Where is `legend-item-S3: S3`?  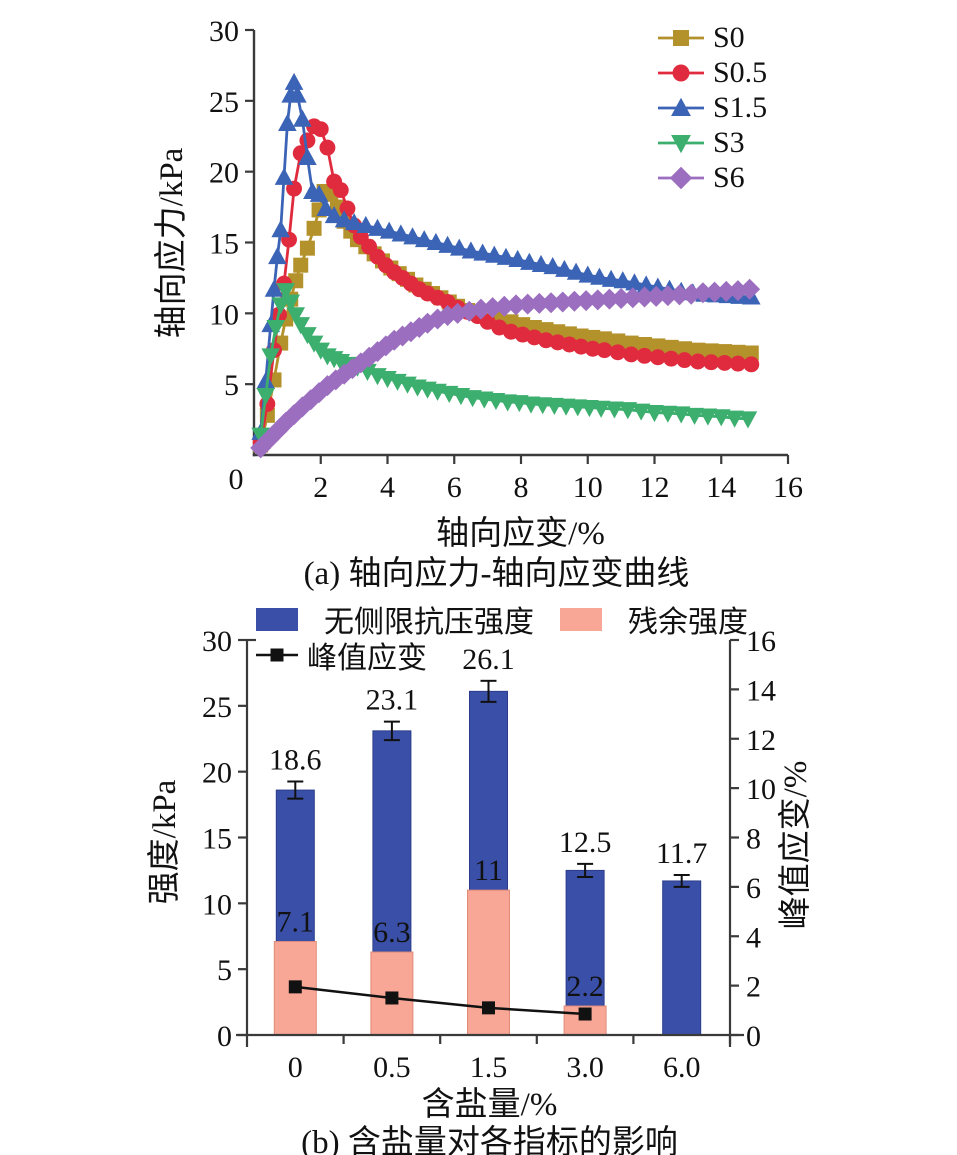
legend-item-S3: S3 is located at coordinates (712, 142).